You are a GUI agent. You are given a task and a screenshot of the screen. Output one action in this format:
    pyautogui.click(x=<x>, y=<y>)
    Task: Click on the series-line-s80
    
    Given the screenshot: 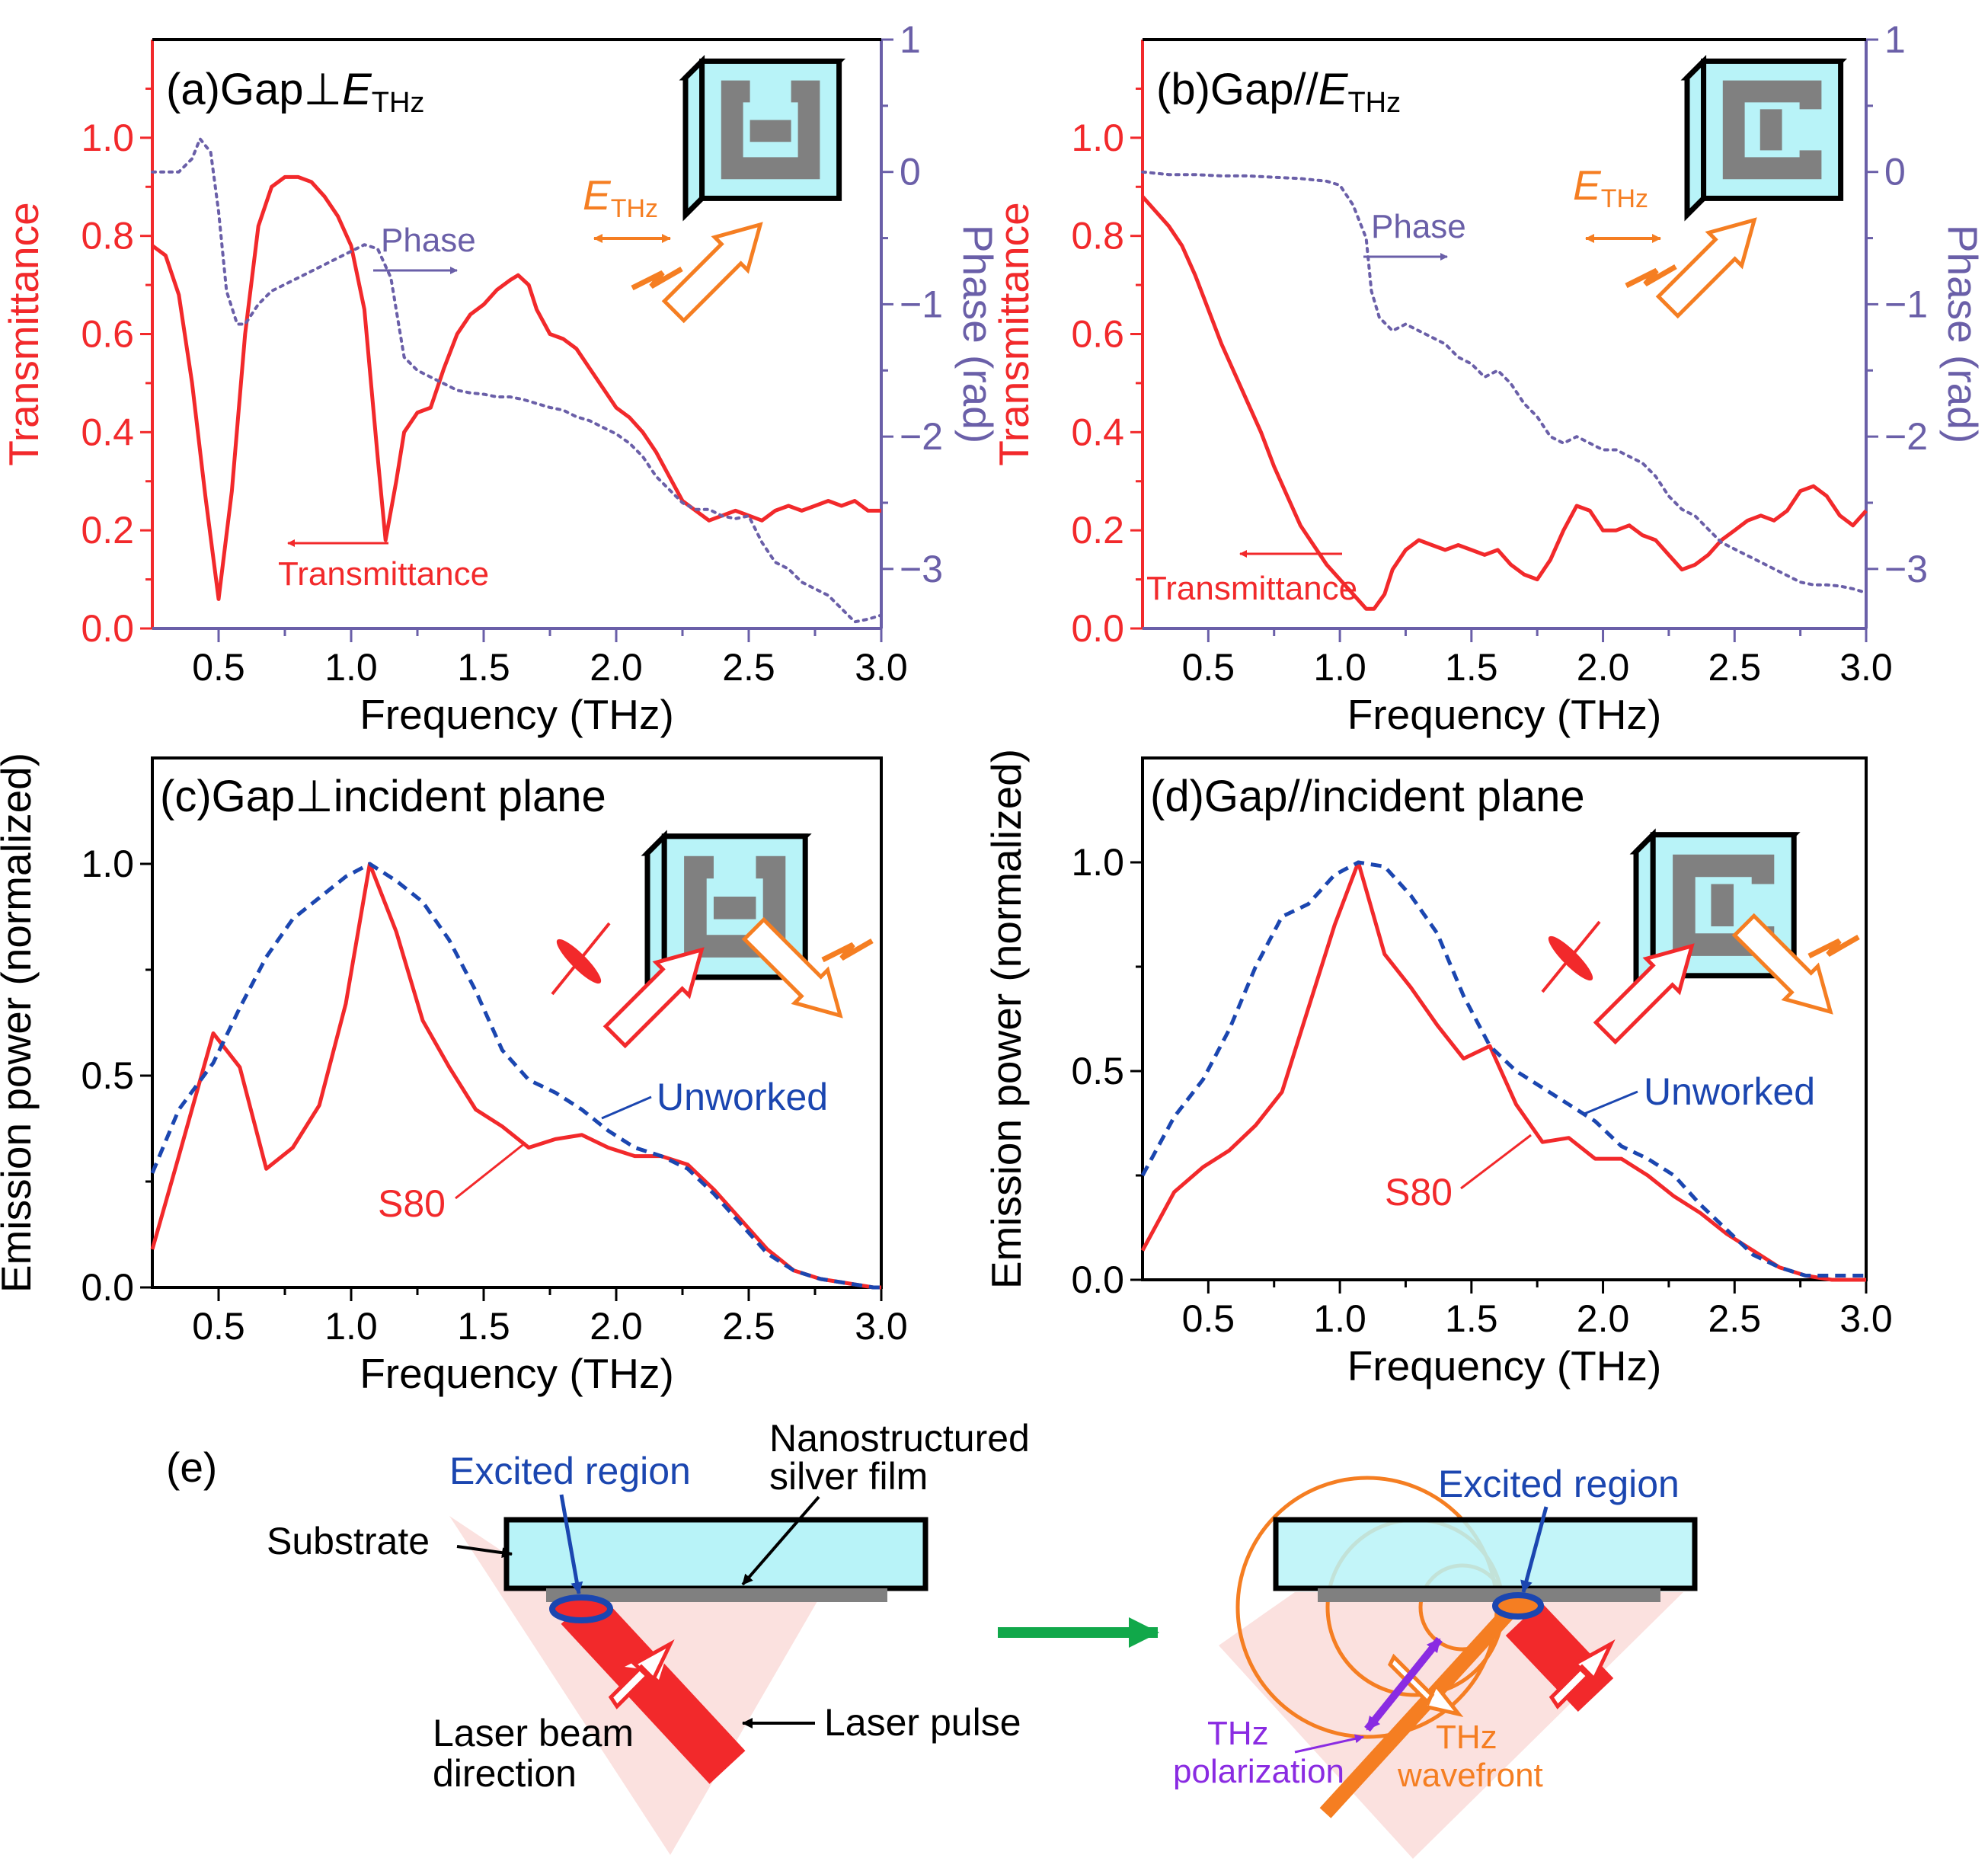 What is the action you would take?
    pyautogui.click(x=1503, y=1071)
    